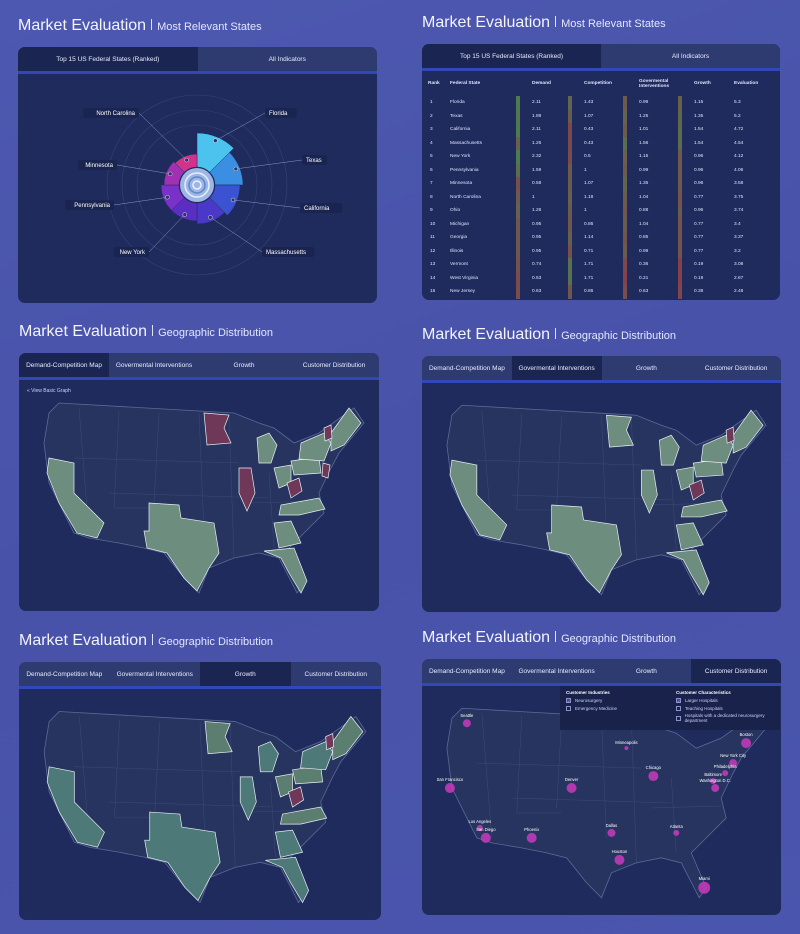  What do you see at coordinates (601, 143) in the screenshot?
I see `table-row: 4 Massachusetts 1.26 0.43 1.56 1.54 4.54` at bounding box center [601, 143].